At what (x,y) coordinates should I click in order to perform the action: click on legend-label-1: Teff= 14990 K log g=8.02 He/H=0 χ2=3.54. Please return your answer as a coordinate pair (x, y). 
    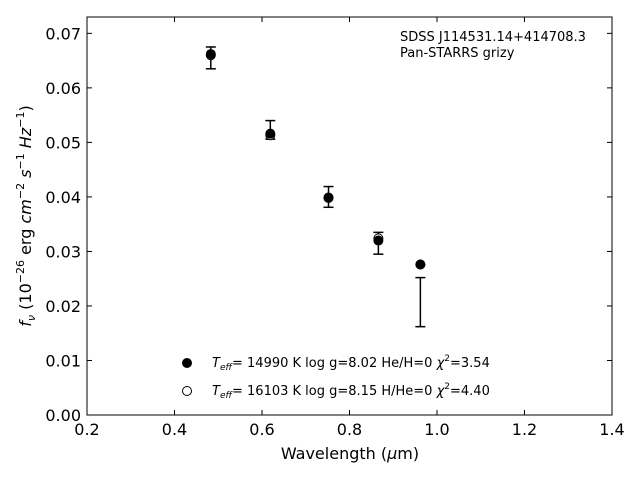
    Looking at the image, I should click on (351, 363).